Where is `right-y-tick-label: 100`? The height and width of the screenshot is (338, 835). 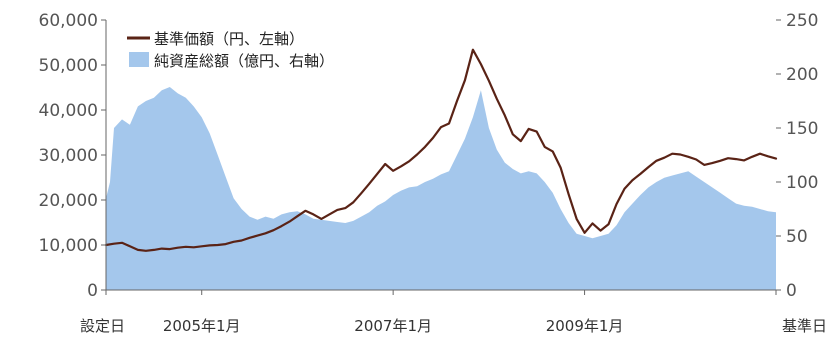
right-y-tick-label: 100 is located at coordinates (802, 183).